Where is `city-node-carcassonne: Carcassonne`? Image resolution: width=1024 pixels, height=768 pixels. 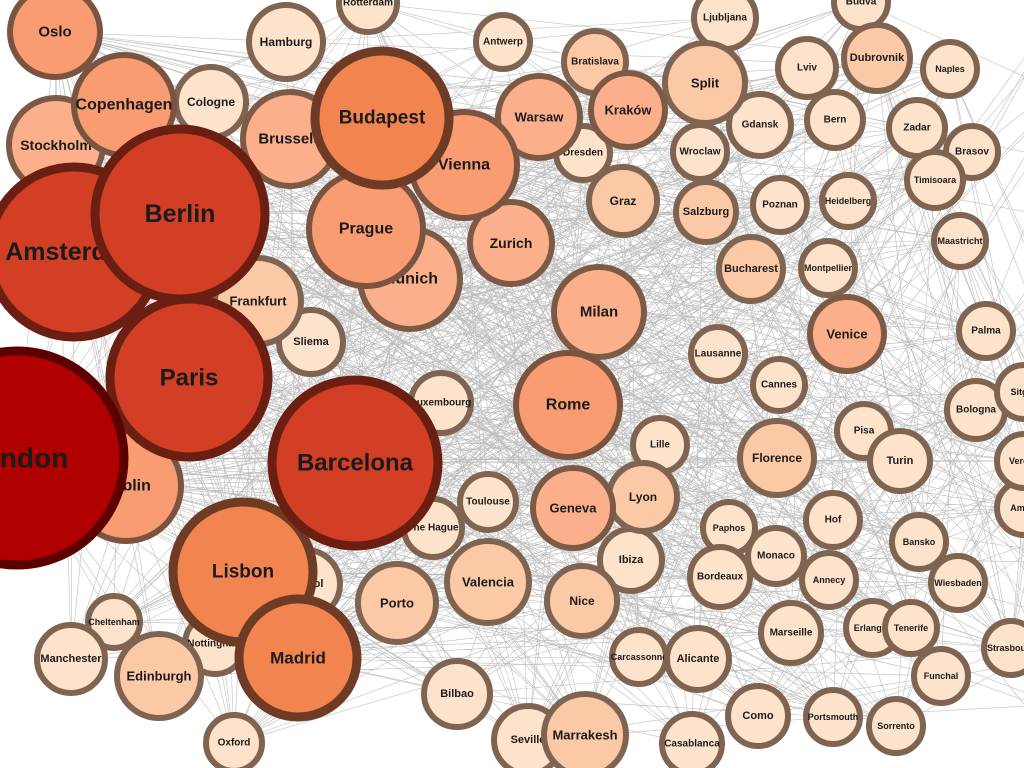 city-node-carcassonne: Carcassonne is located at coordinates (639, 657).